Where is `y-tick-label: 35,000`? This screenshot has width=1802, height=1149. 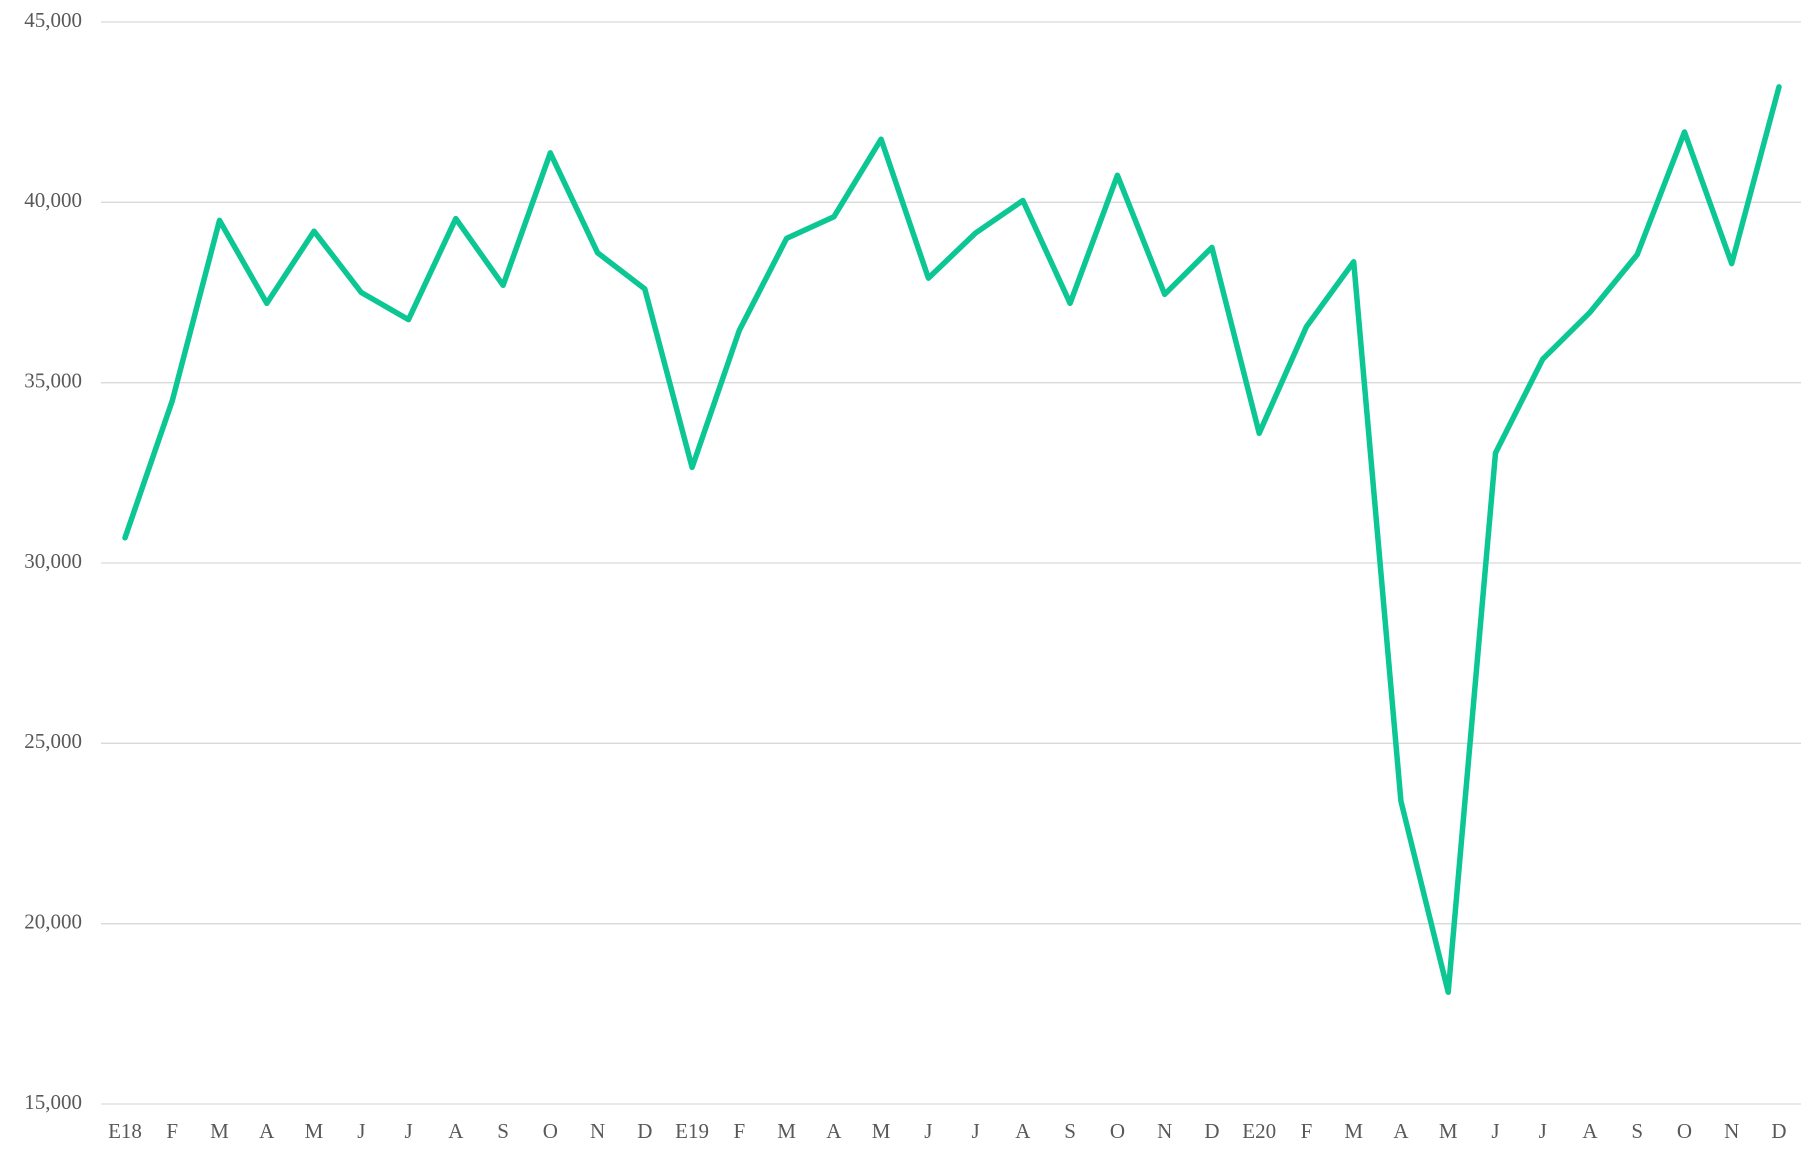 y-tick-label: 35,000 is located at coordinates (53, 380).